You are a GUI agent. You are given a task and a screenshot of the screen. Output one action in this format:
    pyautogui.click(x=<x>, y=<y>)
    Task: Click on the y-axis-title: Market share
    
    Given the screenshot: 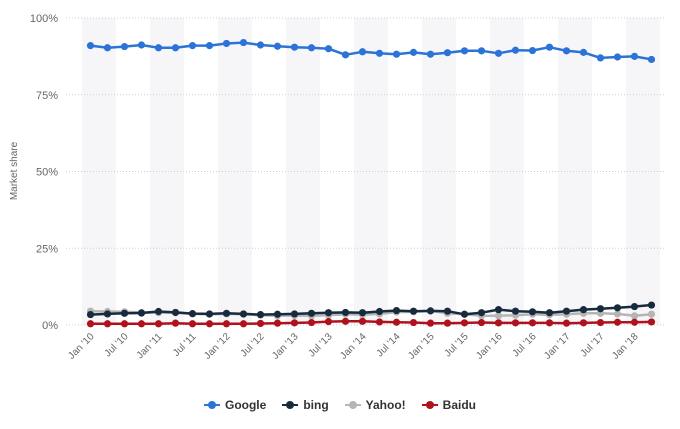 What is the action you would take?
    pyautogui.click(x=14, y=170)
    